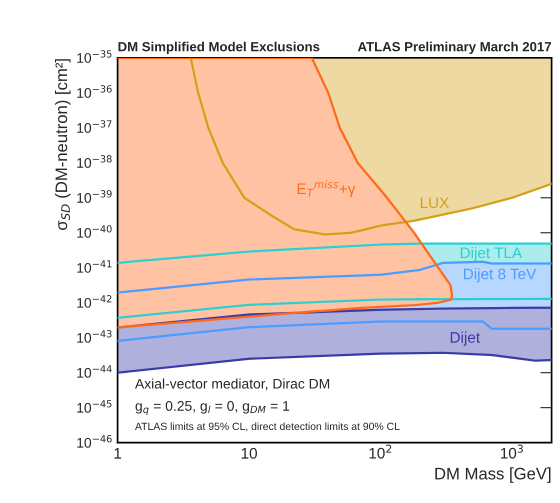 The image size is (560, 503). Describe the element at coordinates (94, 406) in the screenshot. I see `y-tick-label: 10$^{−45}$` at that location.